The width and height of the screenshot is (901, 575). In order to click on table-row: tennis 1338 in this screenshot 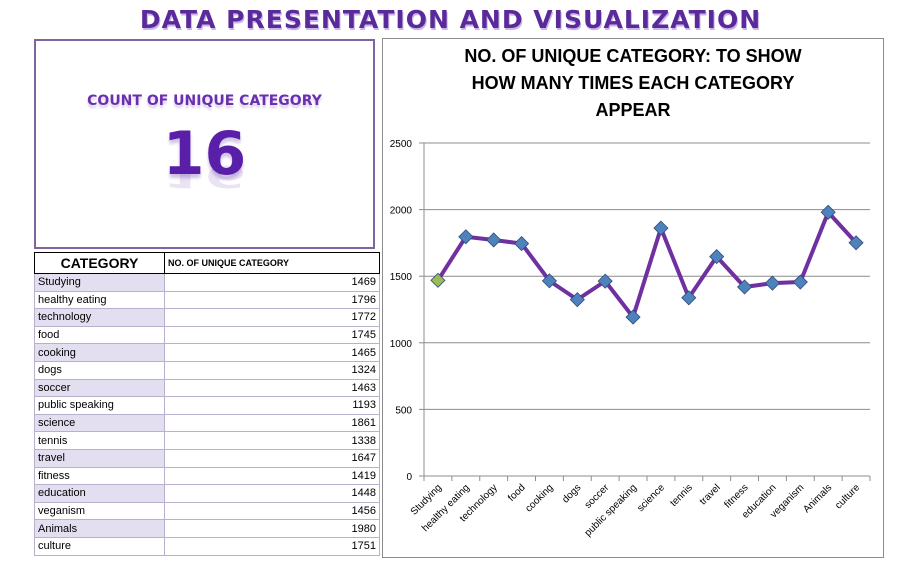, I will do `click(207, 440)`.